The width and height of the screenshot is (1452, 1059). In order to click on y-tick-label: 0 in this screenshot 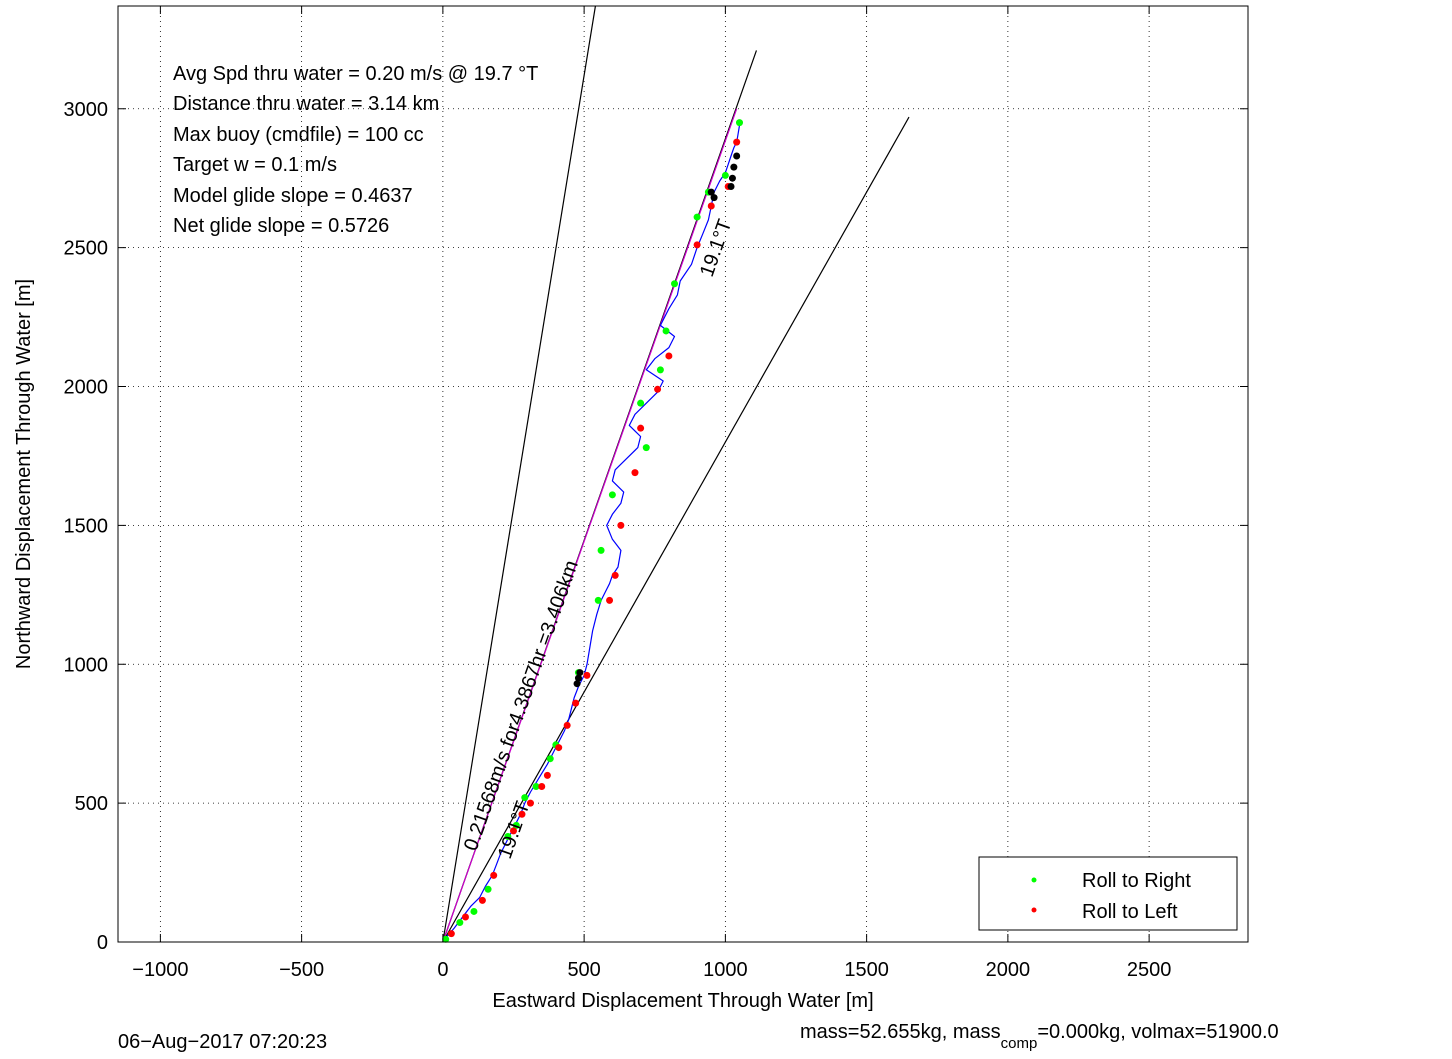, I will do `click(102, 943)`.